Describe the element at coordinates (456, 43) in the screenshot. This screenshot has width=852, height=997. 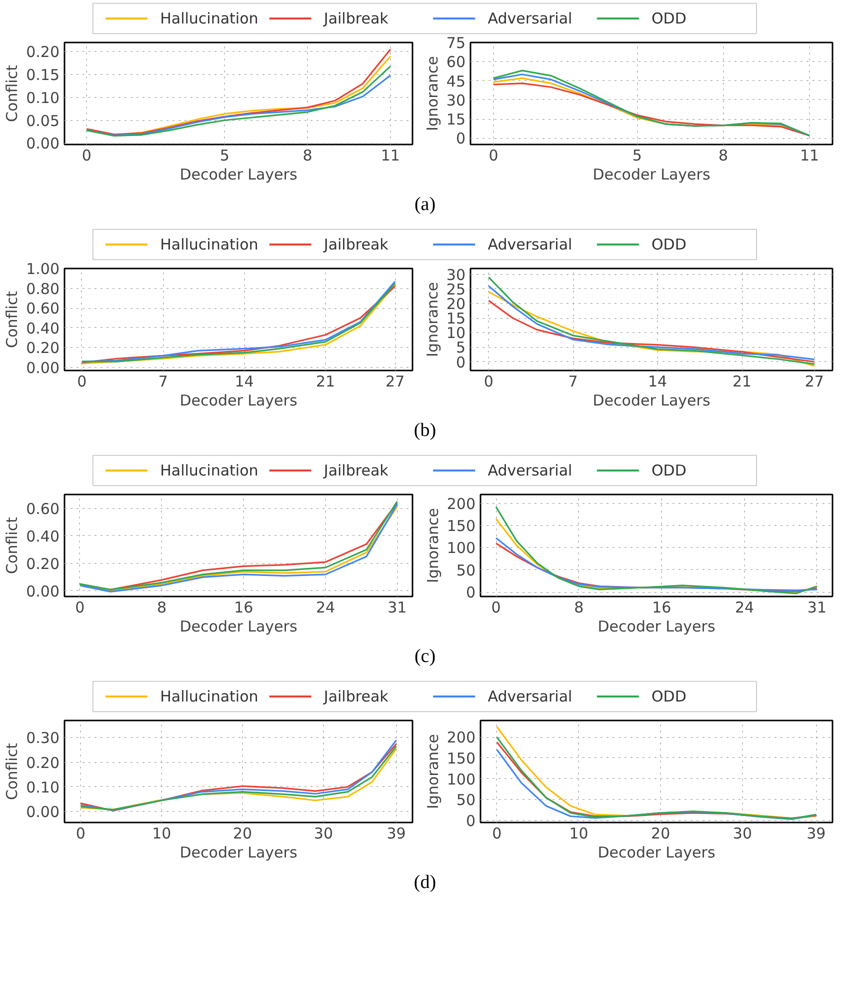
I see `y-tick-label: 75` at that location.